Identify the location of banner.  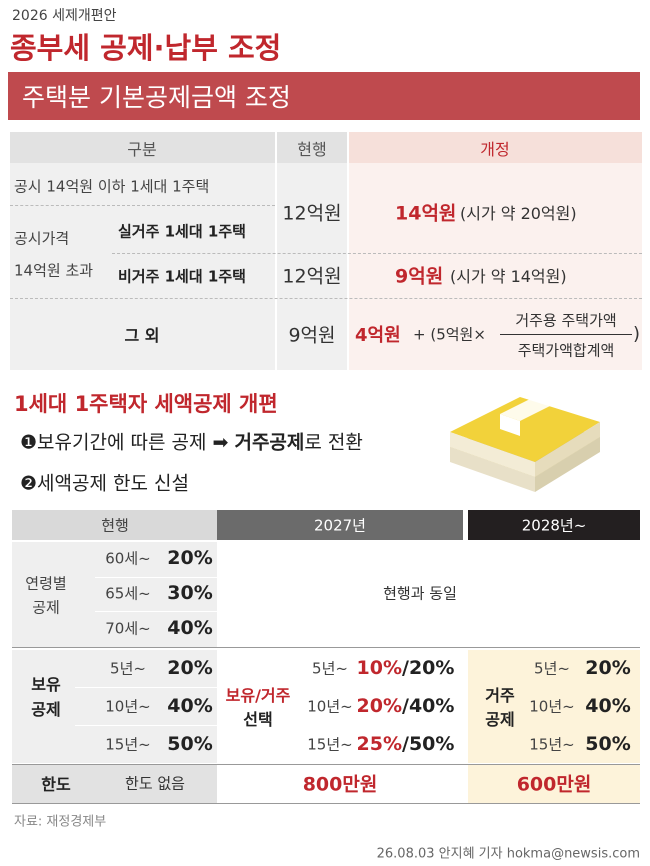
(324, 96).